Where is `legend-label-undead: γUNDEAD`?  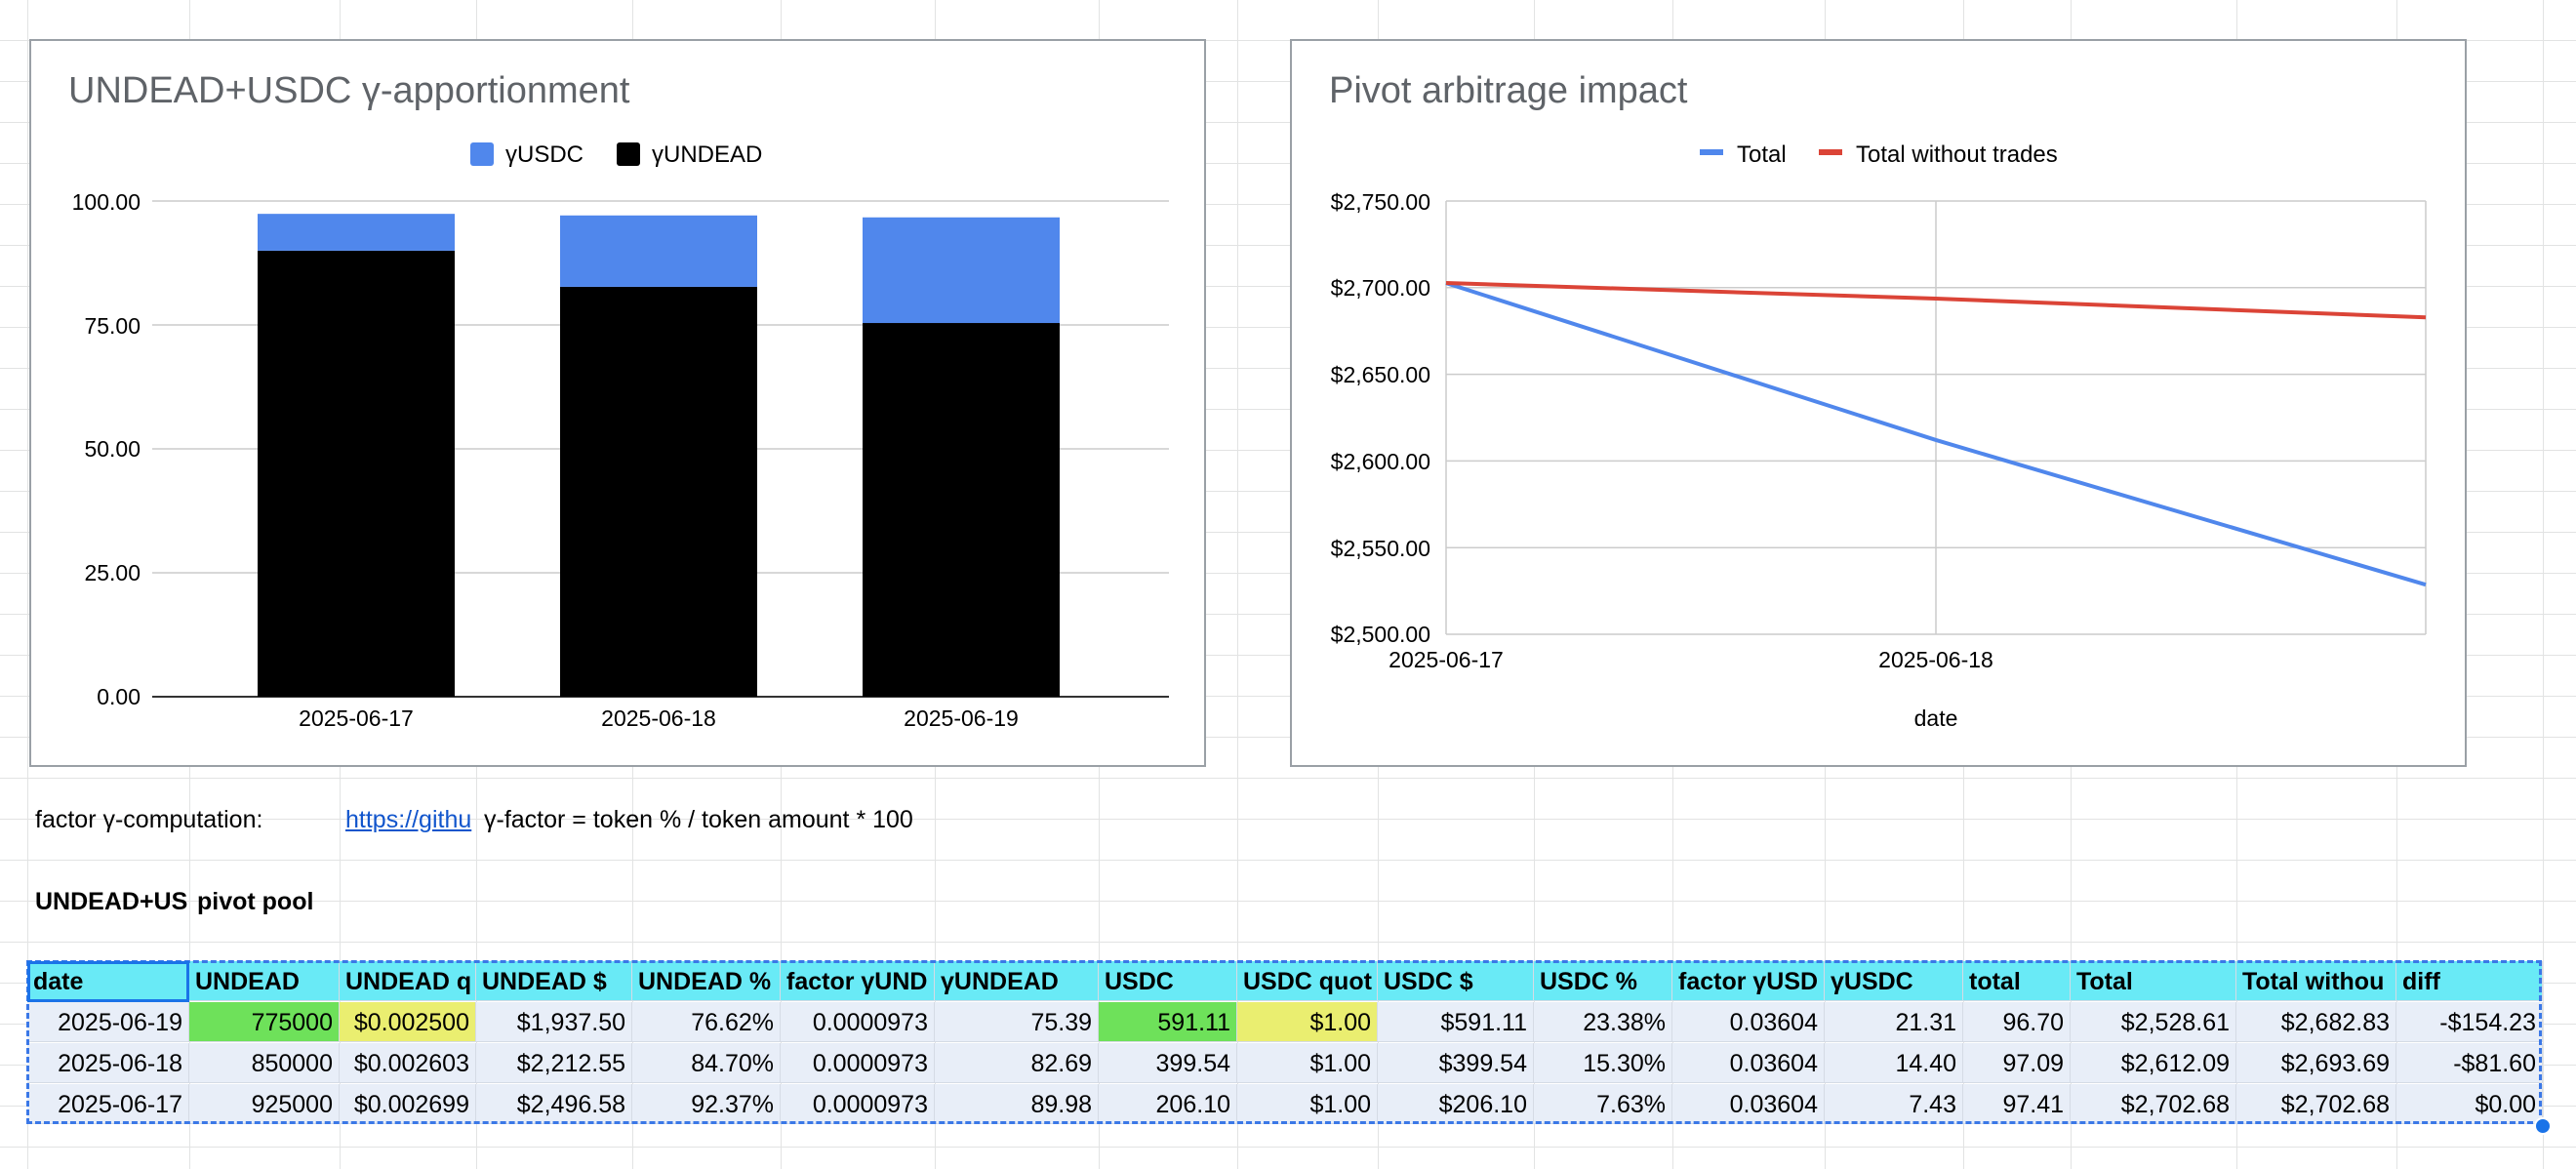
legend-label-undead: γUNDEAD is located at coordinates (707, 155).